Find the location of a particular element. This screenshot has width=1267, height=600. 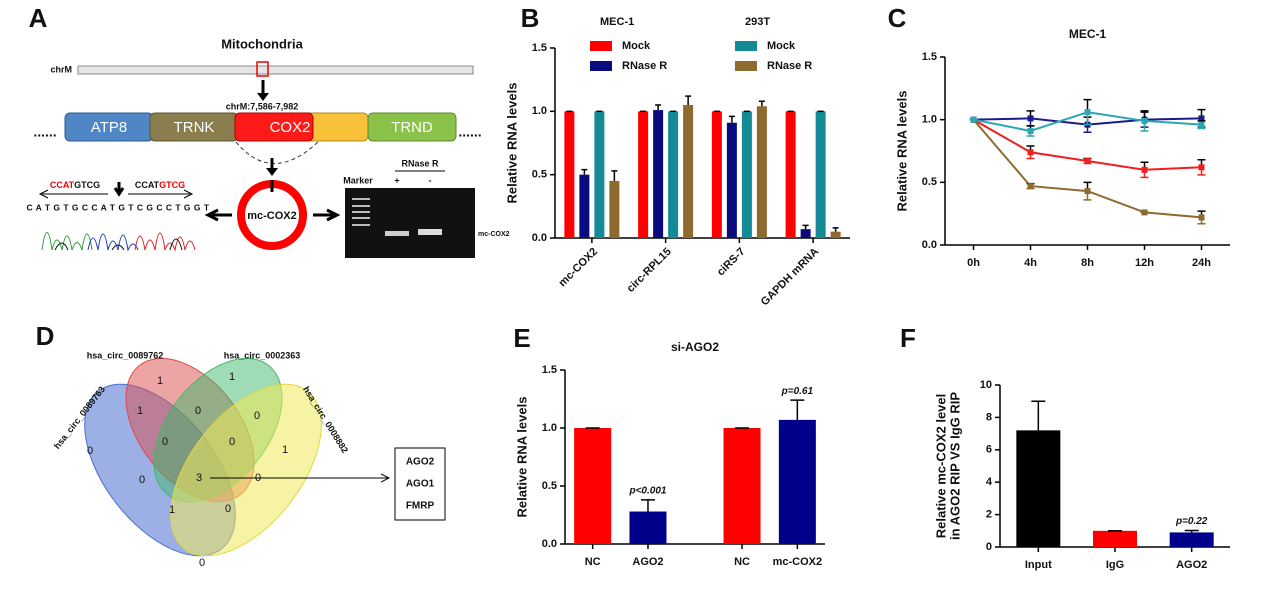

legend-label: Mock is located at coordinates (636, 46).